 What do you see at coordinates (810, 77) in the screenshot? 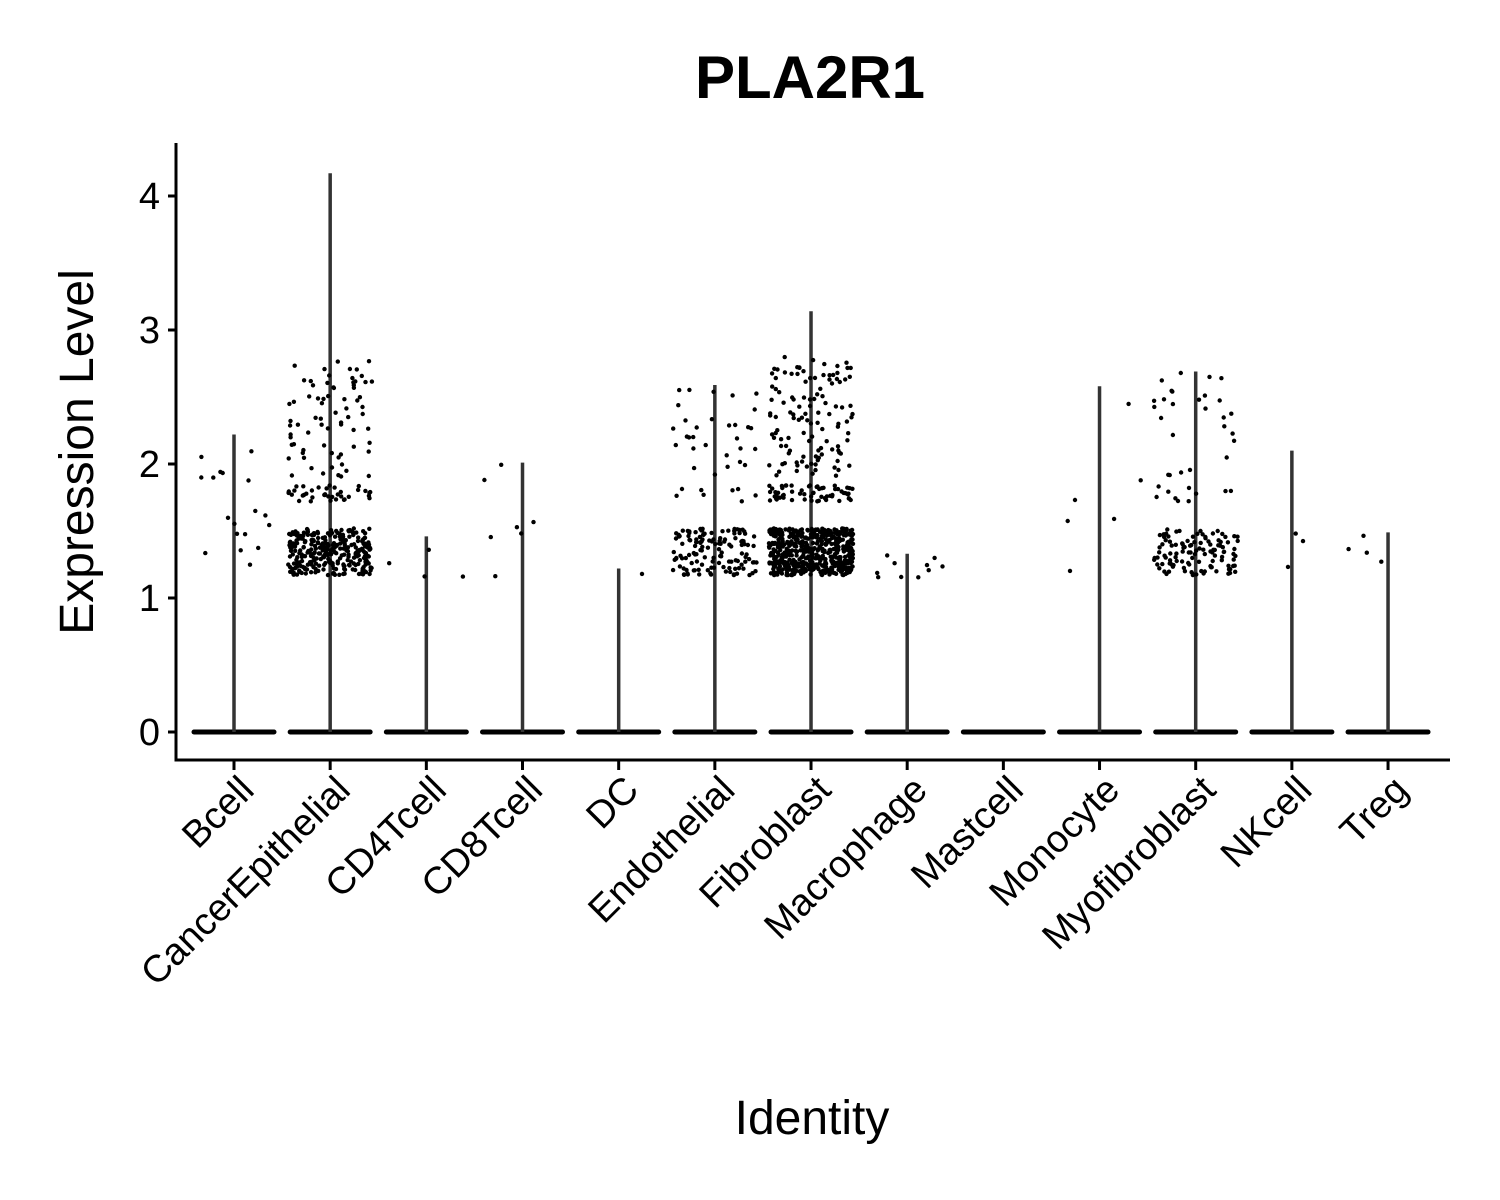
I see `chart-title: PLA2R1` at bounding box center [810, 77].